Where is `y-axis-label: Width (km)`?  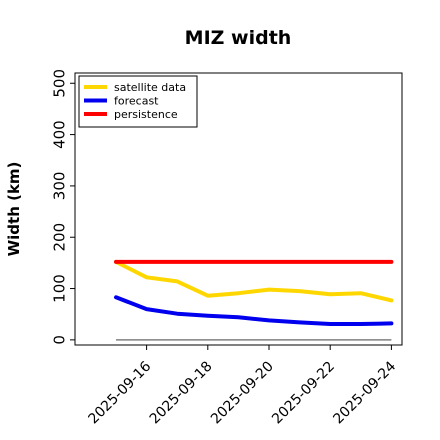
y-axis-label: Width (km) is located at coordinates (14, 209).